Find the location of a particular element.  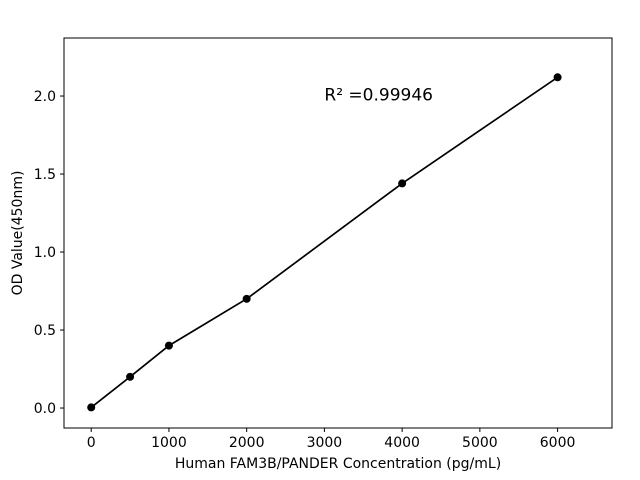

r-squared-annotation: R² =0.99946 is located at coordinates (378, 96).